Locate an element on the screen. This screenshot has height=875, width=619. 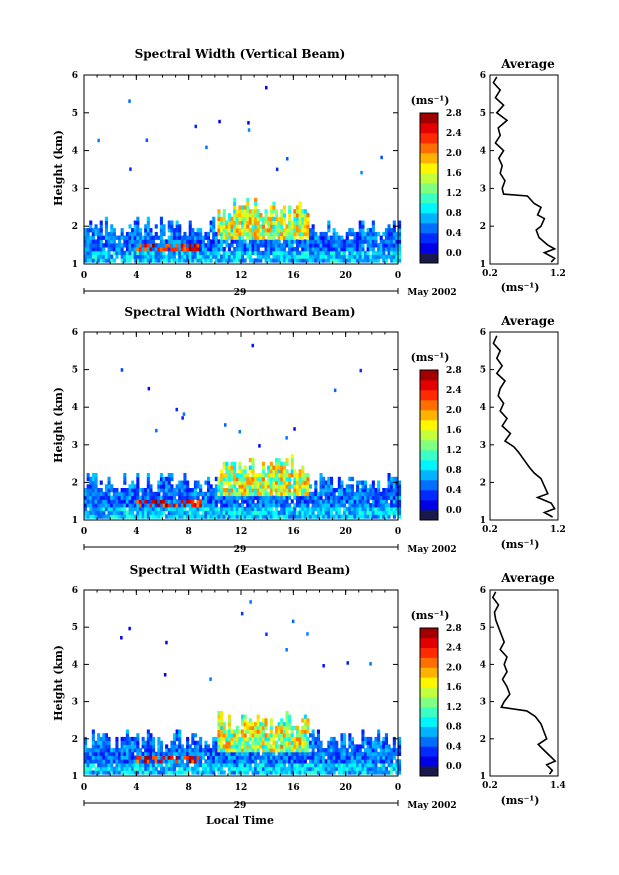
colorbar-tick-label: 1.6 is located at coordinates (454, 431).